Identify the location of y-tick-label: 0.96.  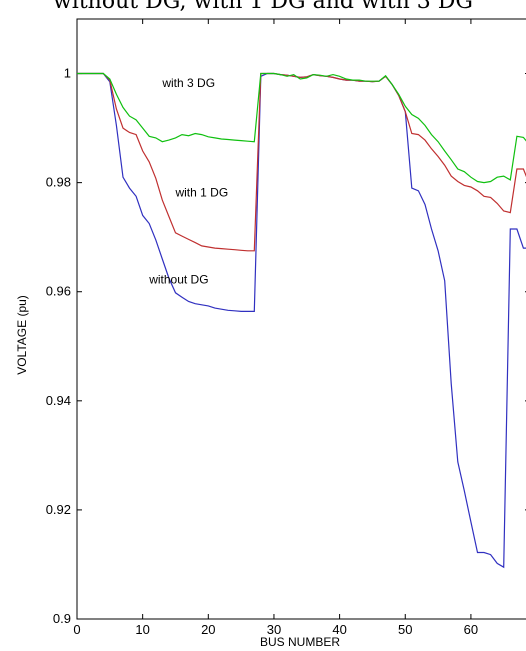
(58, 291).